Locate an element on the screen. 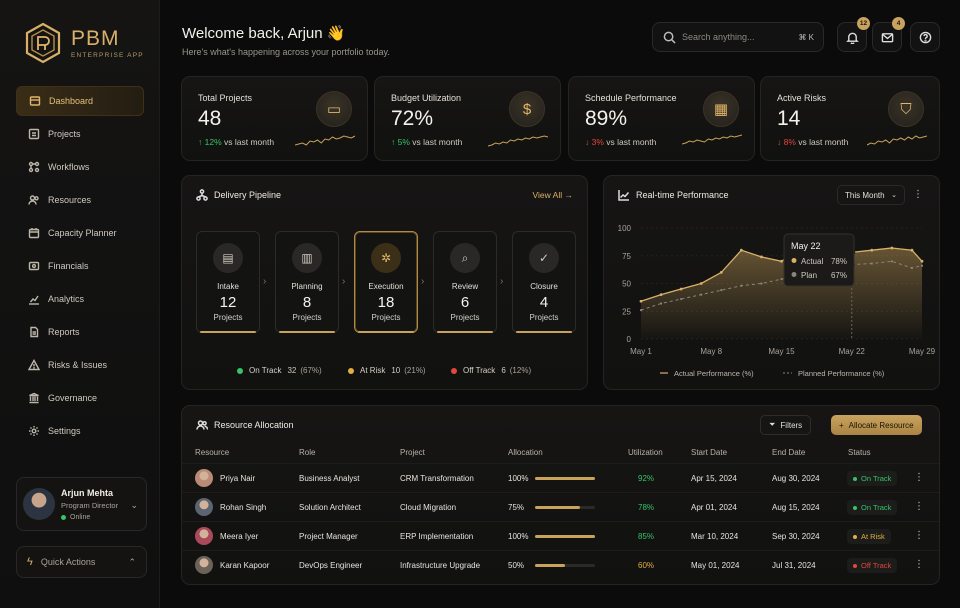 The width and height of the screenshot is (960, 608). resource-project: Cloud Migration is located at coordinates (428, 507).